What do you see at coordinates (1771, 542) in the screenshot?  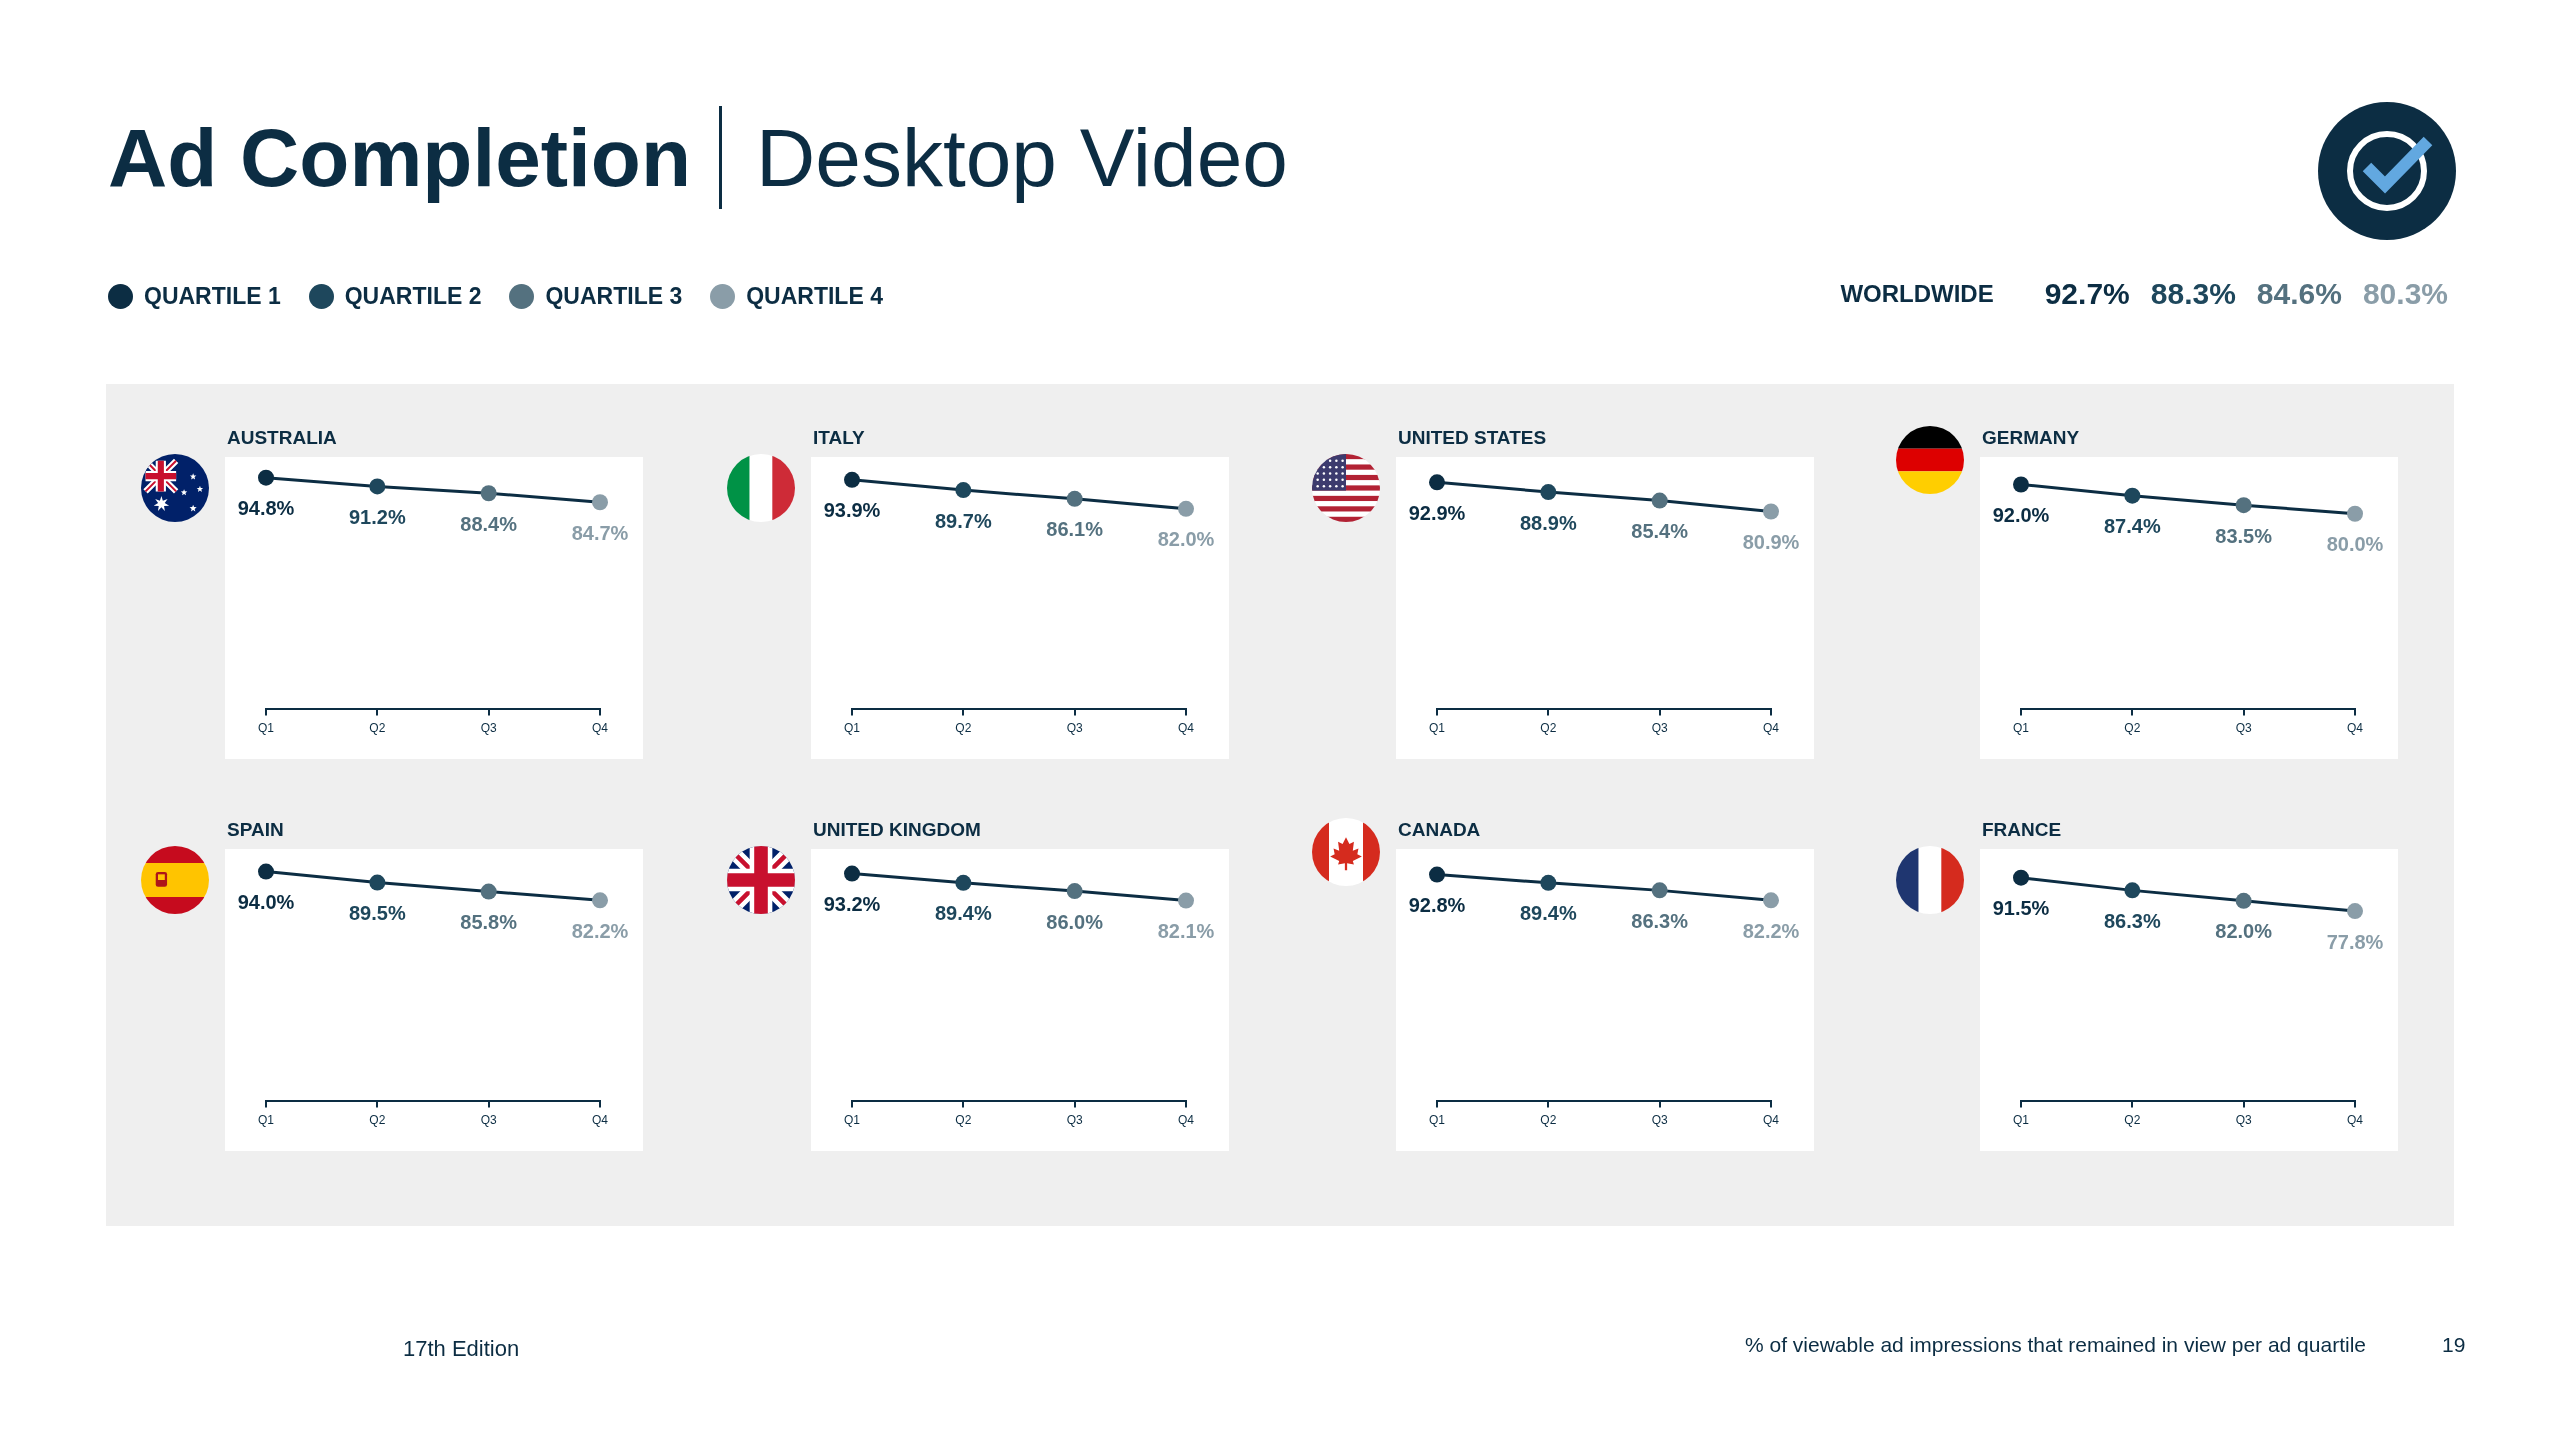 I see `data-label: 80.9%` at bounding box center [1771, 542].